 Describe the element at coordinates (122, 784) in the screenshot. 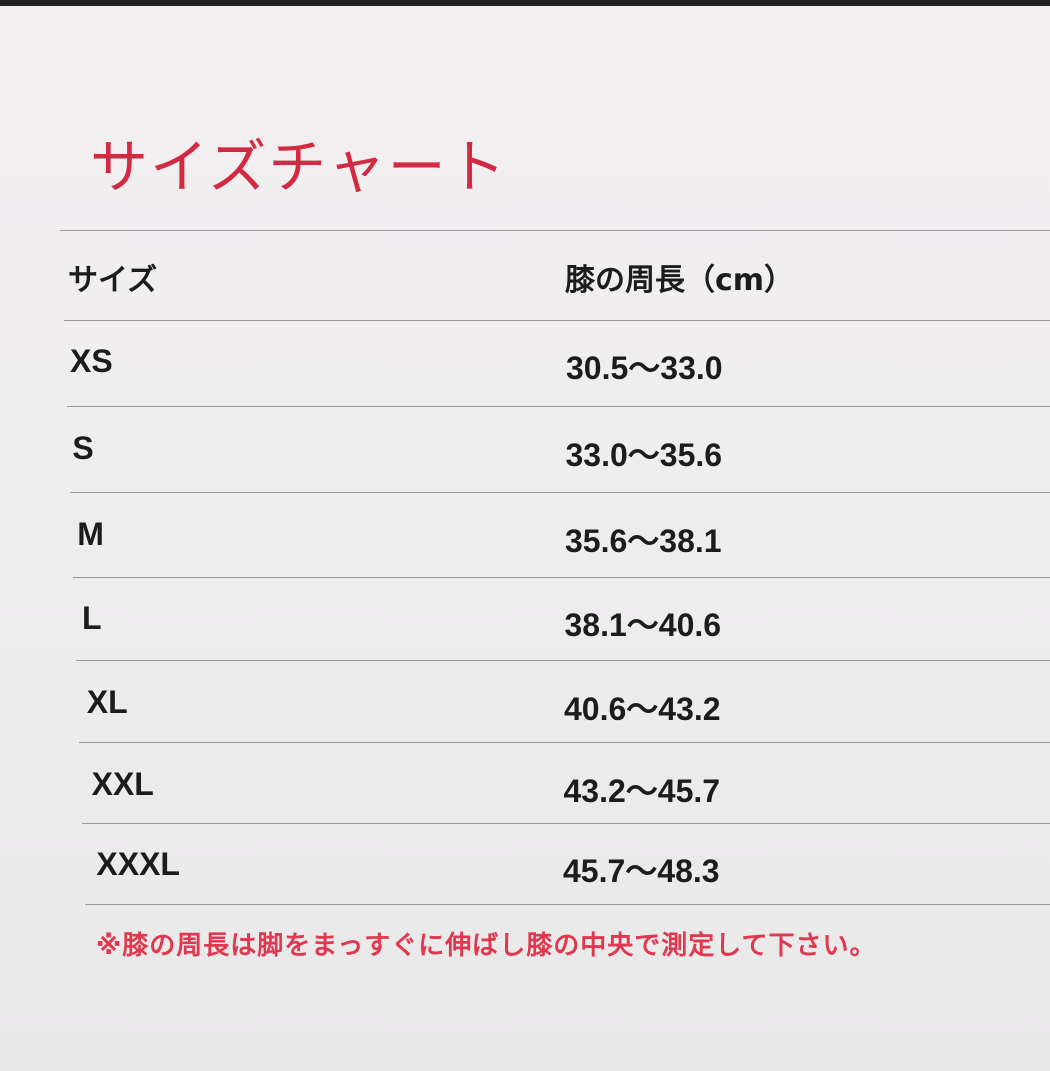

I see `size-label: XXL` at that location.